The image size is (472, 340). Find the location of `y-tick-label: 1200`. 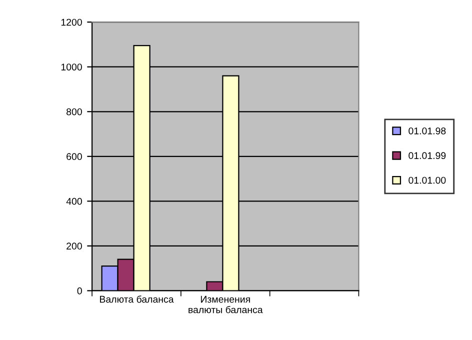

y-tick-label: 1200 is located at coordinates (71, 22).